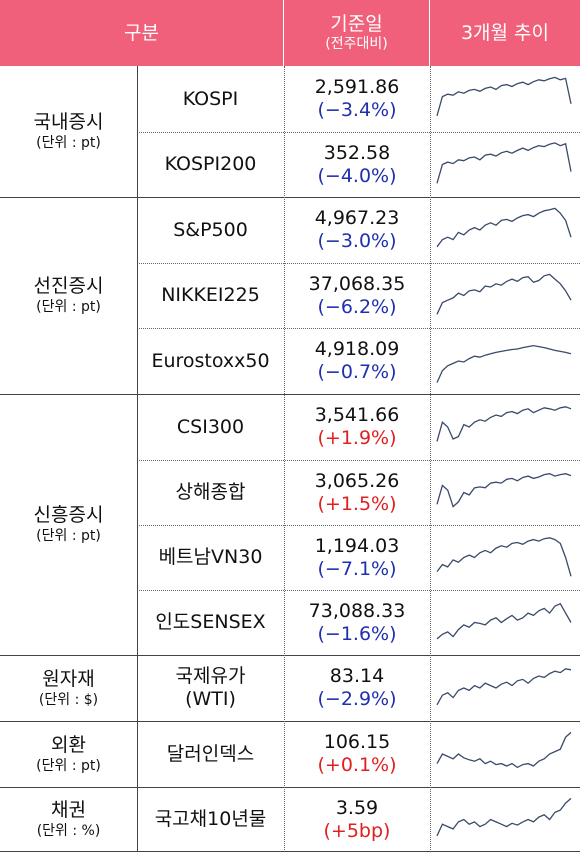 The width and height of the screenshot is (580, 852). Describe the element at coordinates (68, 131) in the screenshot. I see `group-cell: 국내증시 (단위 : pt)` at that location.